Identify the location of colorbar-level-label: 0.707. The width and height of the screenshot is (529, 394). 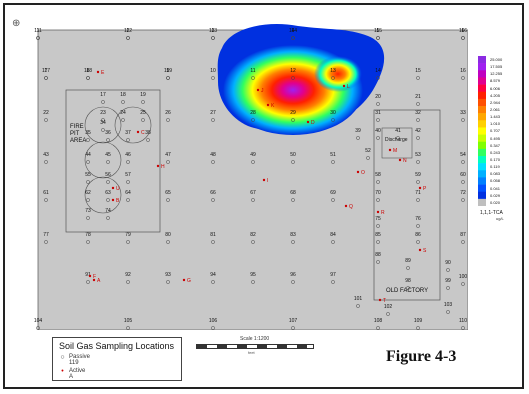
(495, 131).